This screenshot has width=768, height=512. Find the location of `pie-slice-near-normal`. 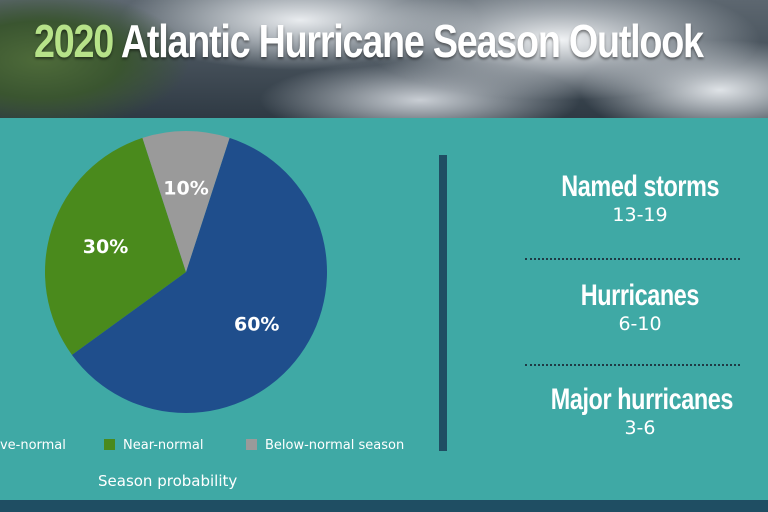

pie-slice-near-normal is located at coordinates (115, 246).